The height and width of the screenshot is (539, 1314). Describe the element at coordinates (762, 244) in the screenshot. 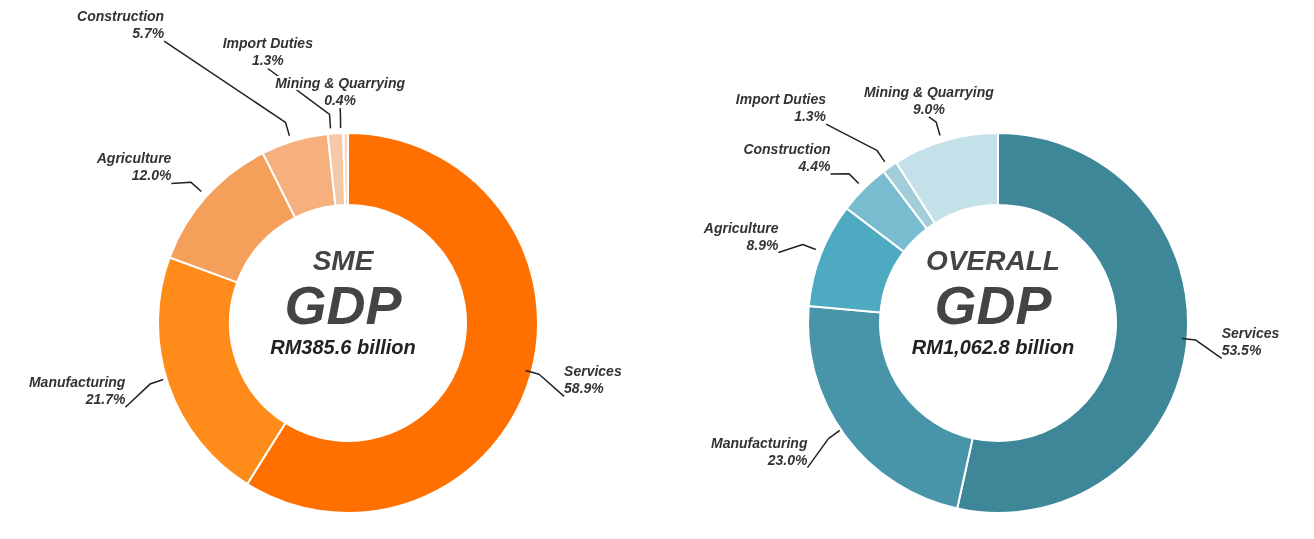

I see `data-label: 8.9%` at that location.